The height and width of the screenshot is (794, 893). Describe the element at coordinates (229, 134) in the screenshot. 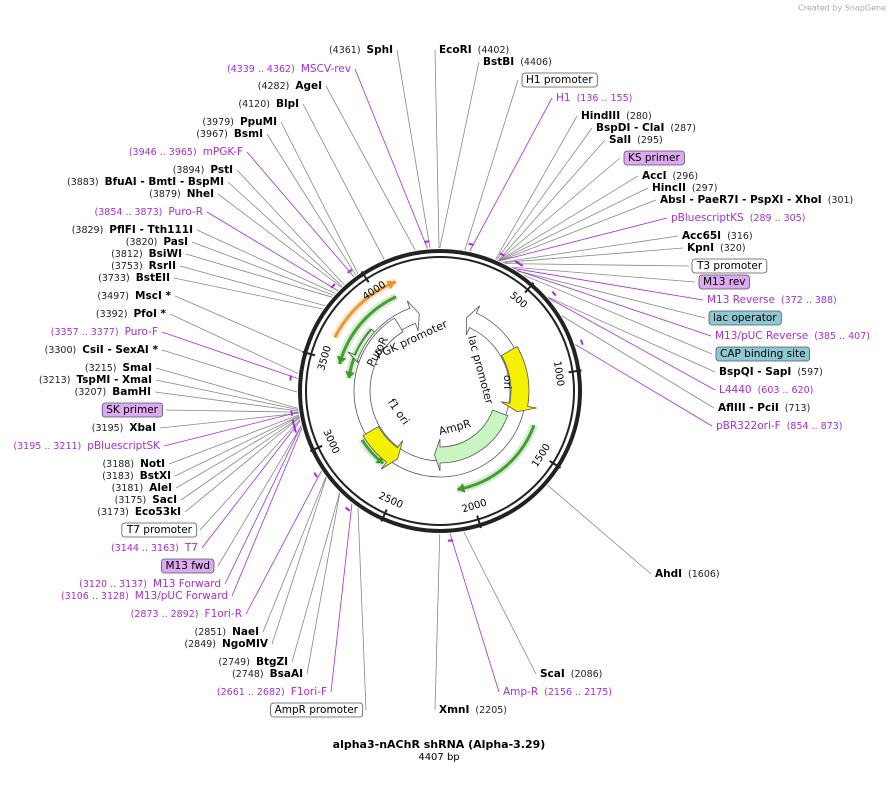

I see `site-label: (3967) BsmI` at that location.